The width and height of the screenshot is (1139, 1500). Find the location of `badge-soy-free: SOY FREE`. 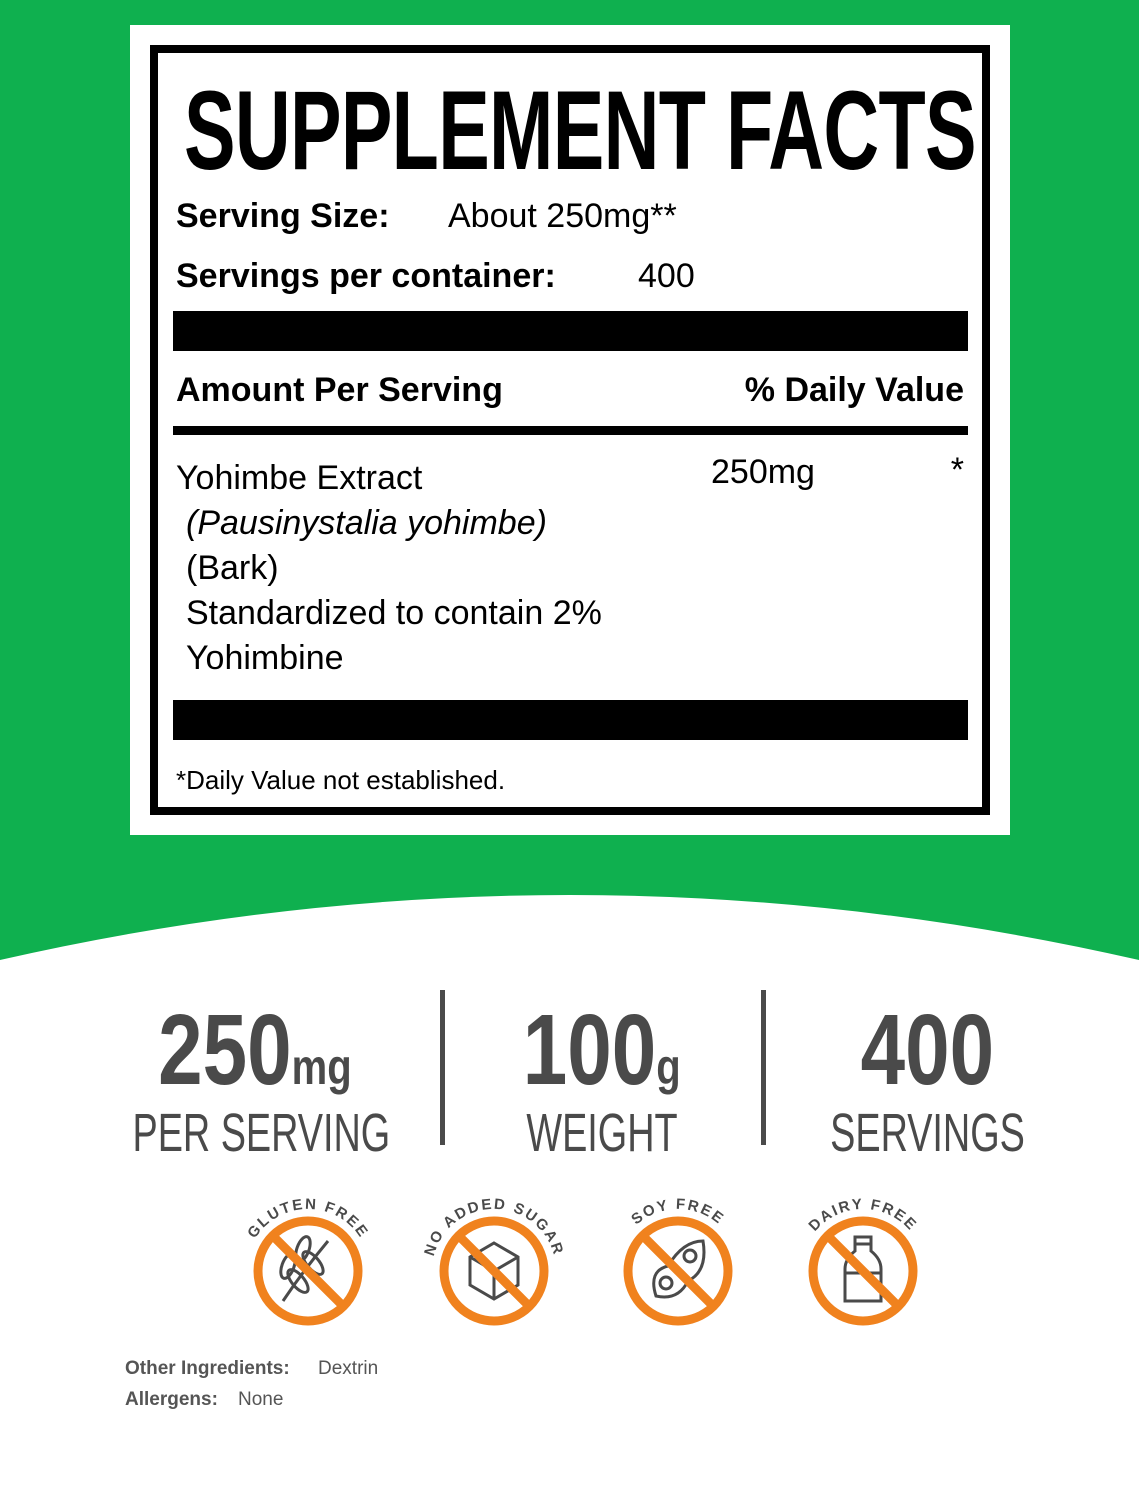

badge-soy-free: SOY FREE is located at coordinates (678, 1265).